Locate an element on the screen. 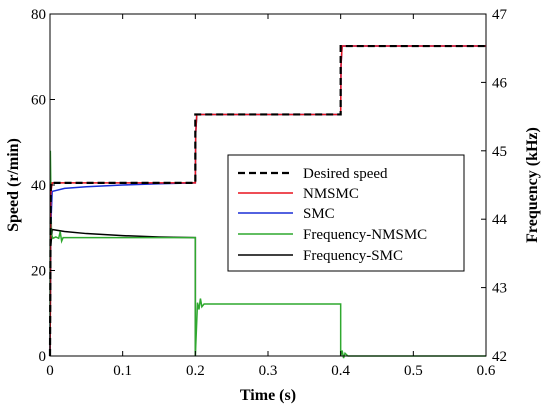 The height and width of the screenshot is (408, 550). y-left-tick-label: 20 is located at coordinates (38, 272).